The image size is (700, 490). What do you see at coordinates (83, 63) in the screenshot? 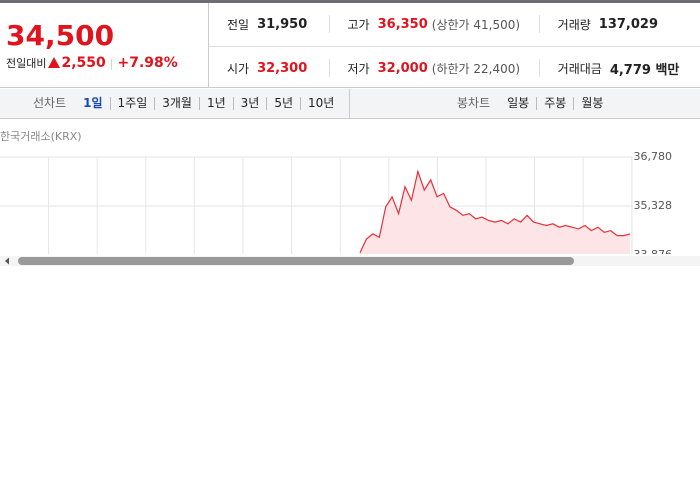
I see `change-value: 2,550` at bounding box center [83, 63].